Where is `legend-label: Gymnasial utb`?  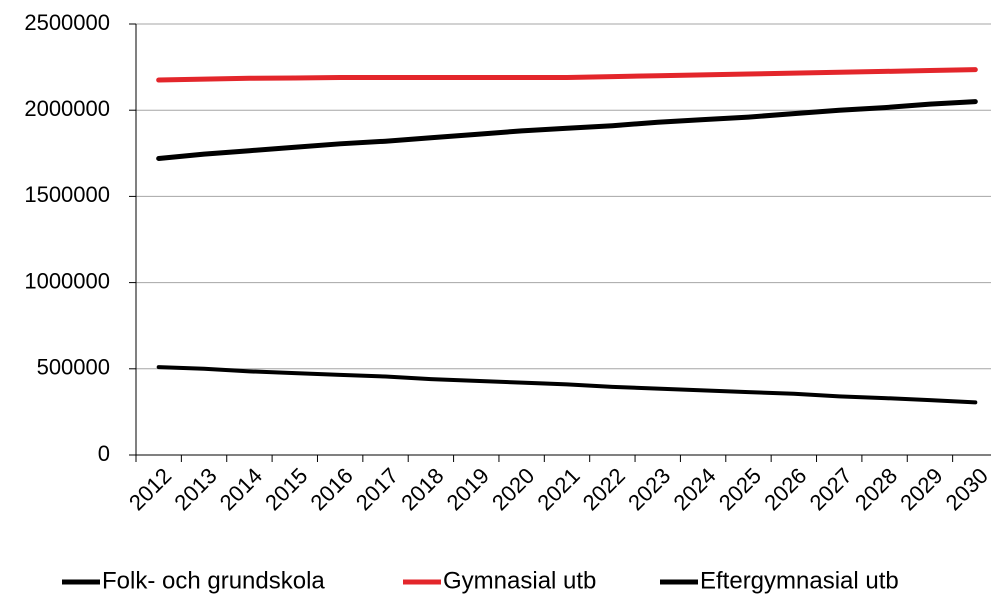
legend-label: Gymnasial utb is located at coordinates (519, 580).